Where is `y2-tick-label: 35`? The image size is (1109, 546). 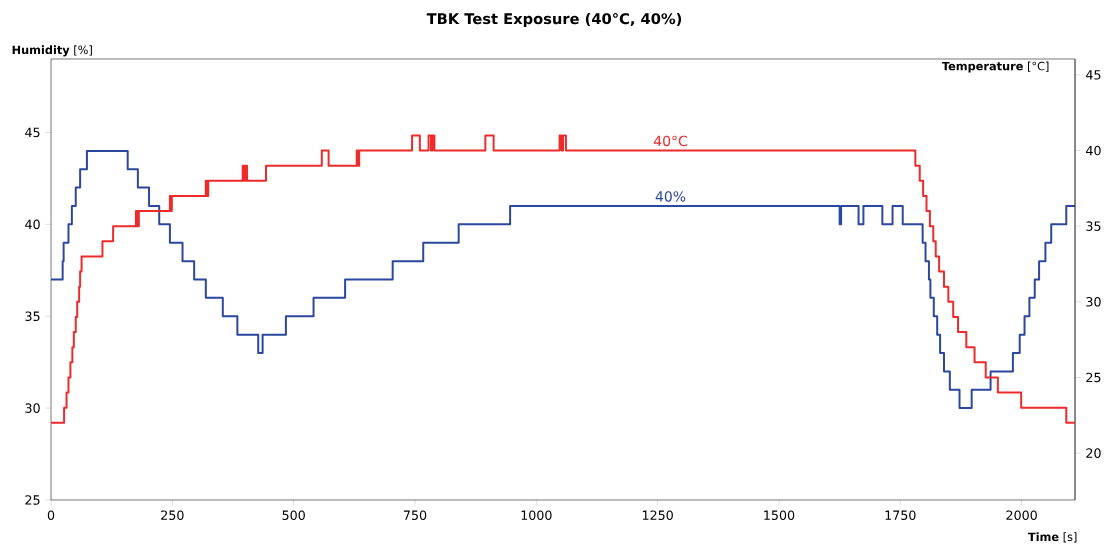
y2-tick-label: 35 is located at coordinates (1093, 226).